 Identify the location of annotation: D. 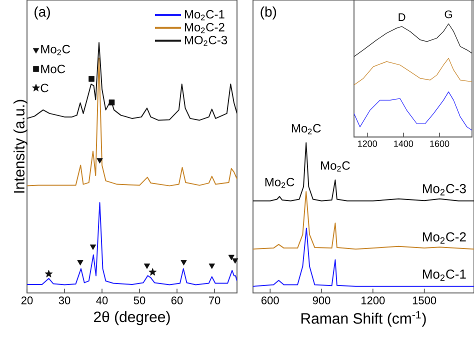
(402, 17).